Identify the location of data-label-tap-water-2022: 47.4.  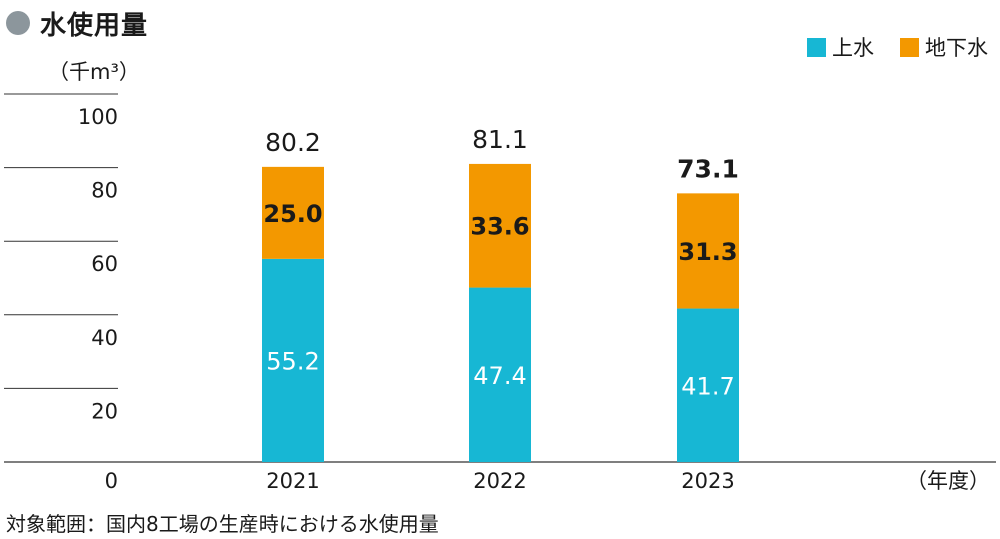
(499, 376).